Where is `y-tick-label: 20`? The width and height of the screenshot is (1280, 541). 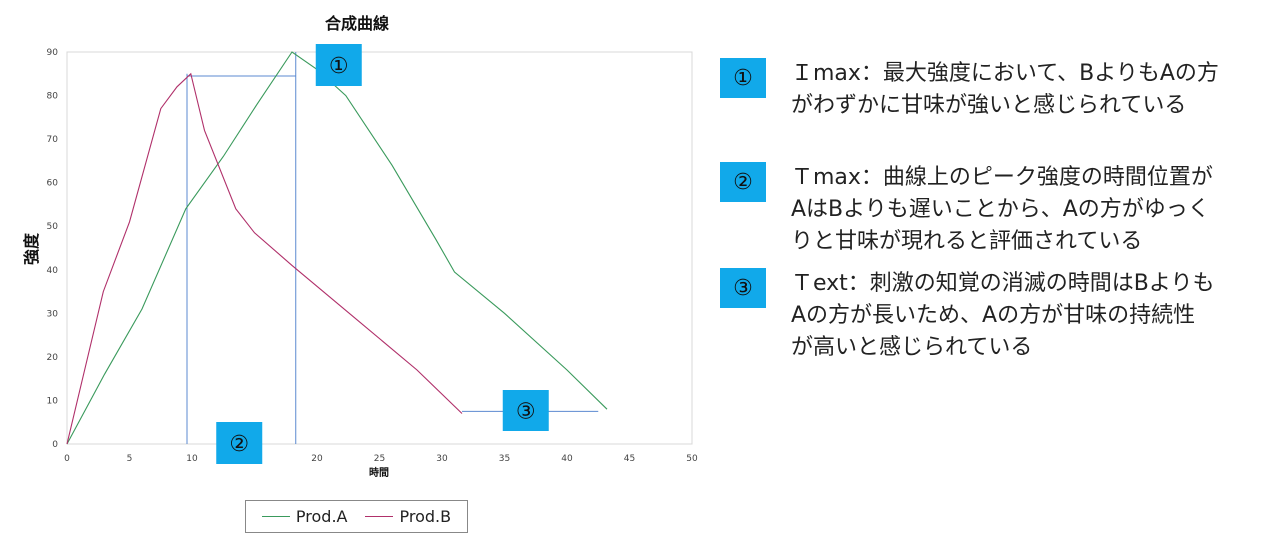
y-tick-label: 20 is located at coordinates (53, 358).